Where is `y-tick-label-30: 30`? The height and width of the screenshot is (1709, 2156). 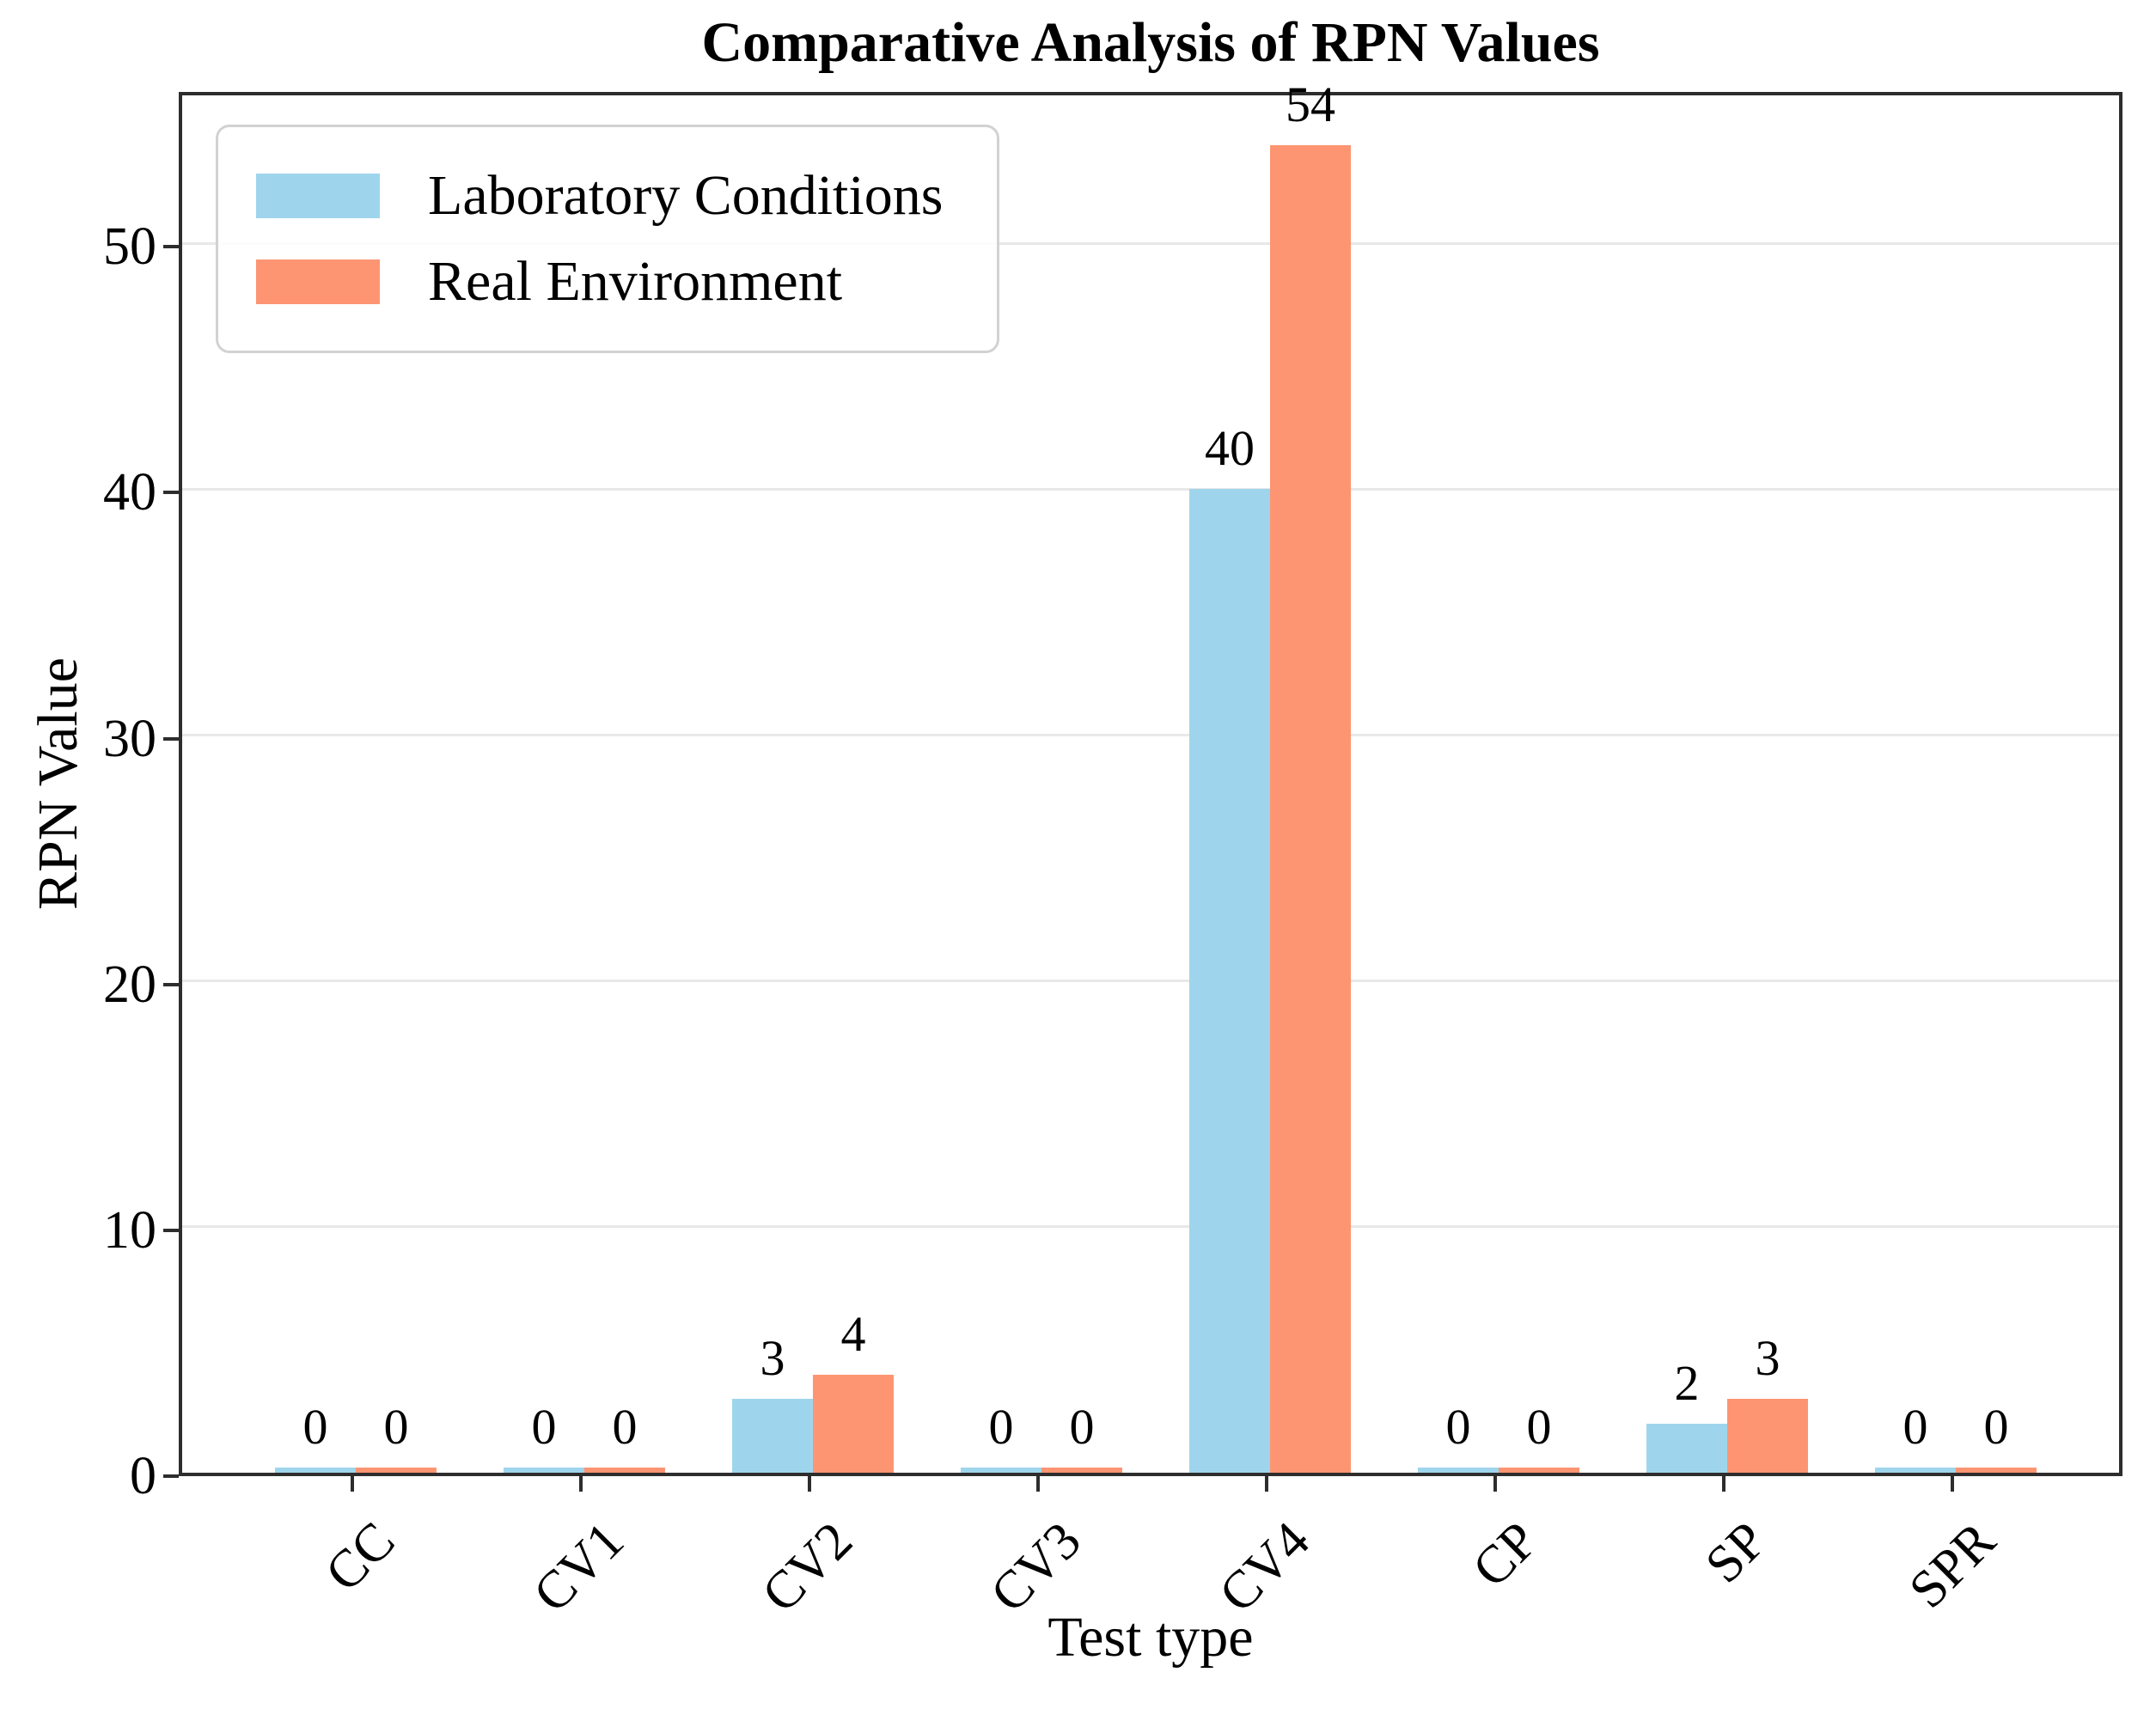 y-tick-label-30: 30 is located at coordinates (129, 738).